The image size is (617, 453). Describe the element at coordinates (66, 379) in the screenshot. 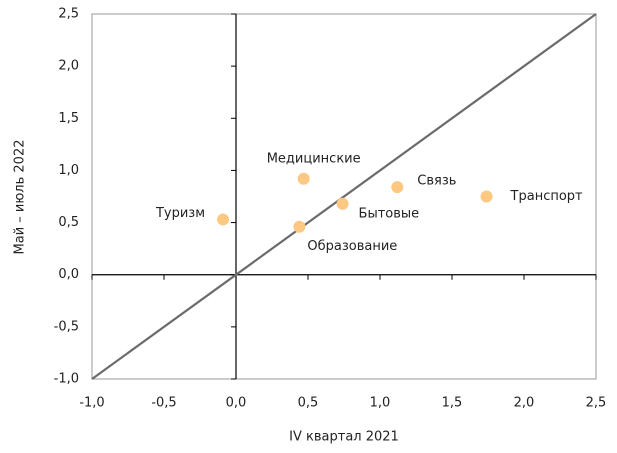

I see `y-tick-label: -1,0` at that location.